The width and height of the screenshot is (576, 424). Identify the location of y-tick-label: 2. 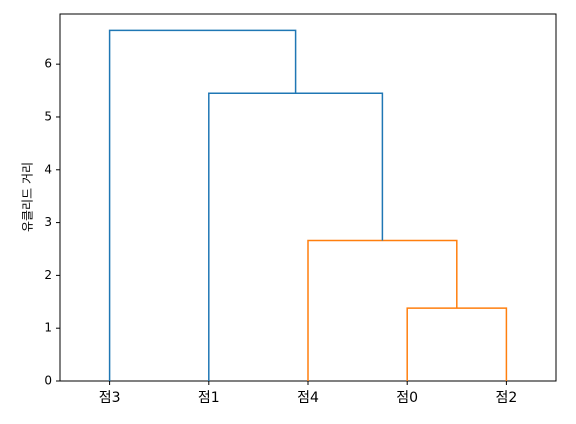
(48, 275).